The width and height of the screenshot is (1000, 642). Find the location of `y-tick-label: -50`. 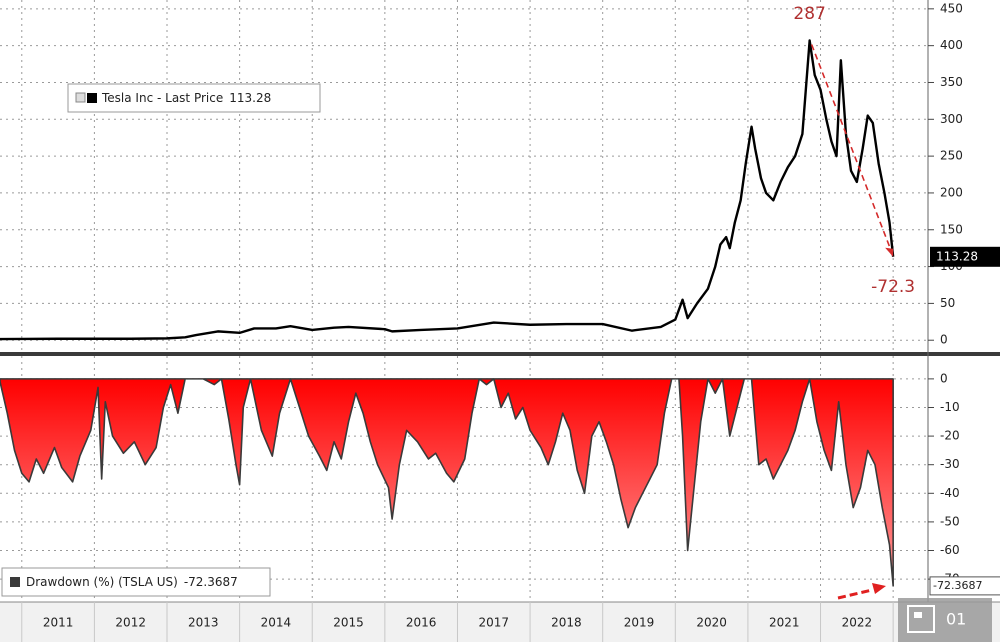

y-tick-label: -50 is located at coordinates (950, 521).